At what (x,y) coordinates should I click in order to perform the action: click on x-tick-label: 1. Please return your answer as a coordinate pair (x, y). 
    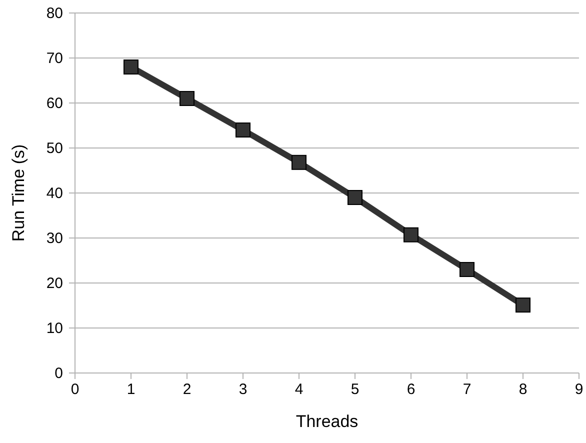
    Looking at the image, I should click on (131, 389).